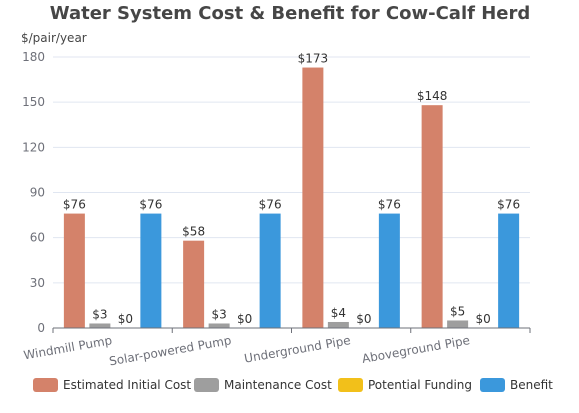 This screenshot has height=413, width=579. I want to click on y-tick-label: 0, so click(41, 328).